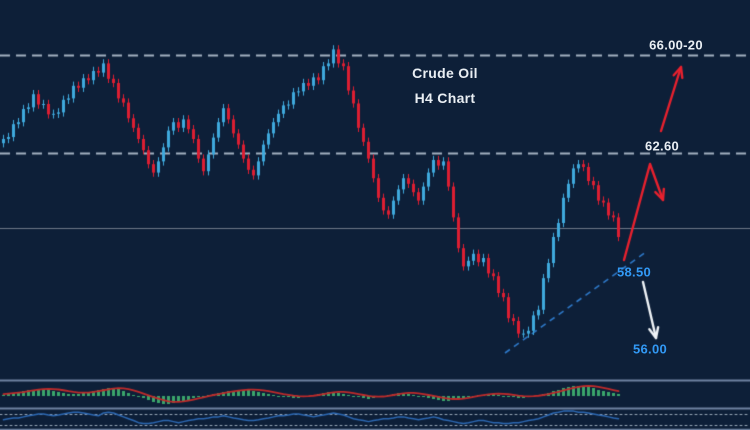 Image resolution: width=750 pixels, height=430 pixels. Describe the element at coordinates (650, 349) in the screenshot. I see `target-down-label: 56.00` at that location.